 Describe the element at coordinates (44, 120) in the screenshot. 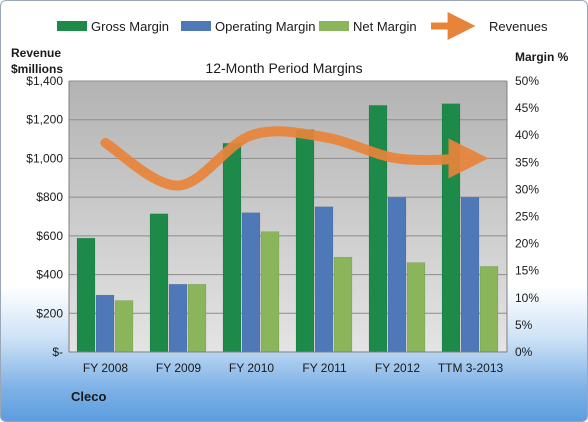

I see `left-tick-label: $1,200` at that location.